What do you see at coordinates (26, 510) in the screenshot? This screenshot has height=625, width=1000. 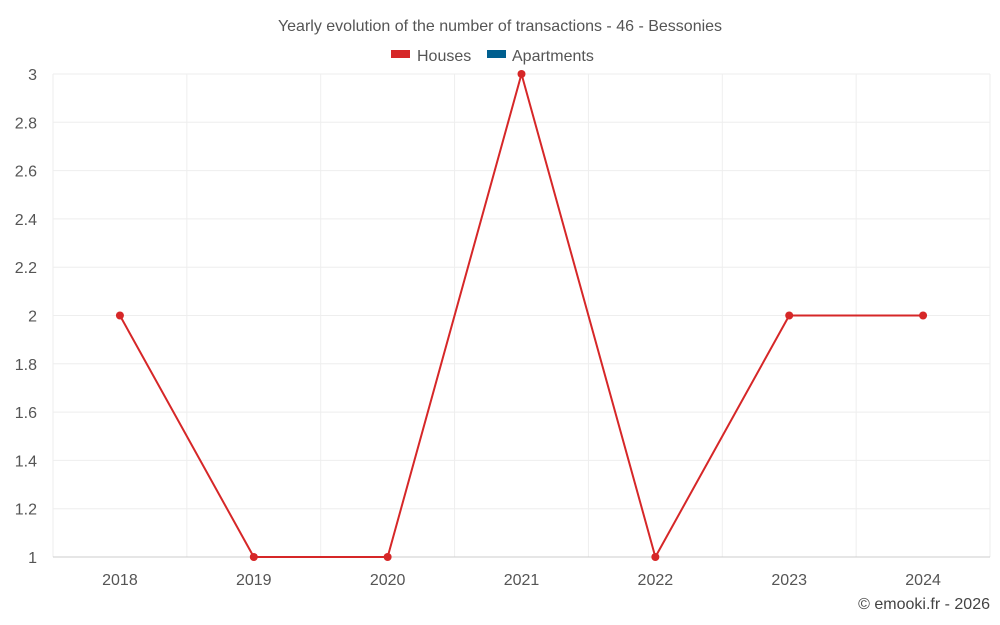 I see `y-tick-label: 1.2` at bounding box center [26, 510].